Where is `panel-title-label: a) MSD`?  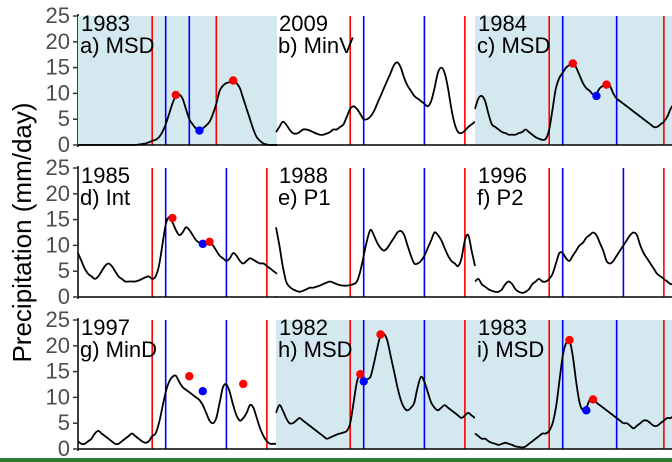 panel-title-label: a) MSD is located at coordinates (117, 45).